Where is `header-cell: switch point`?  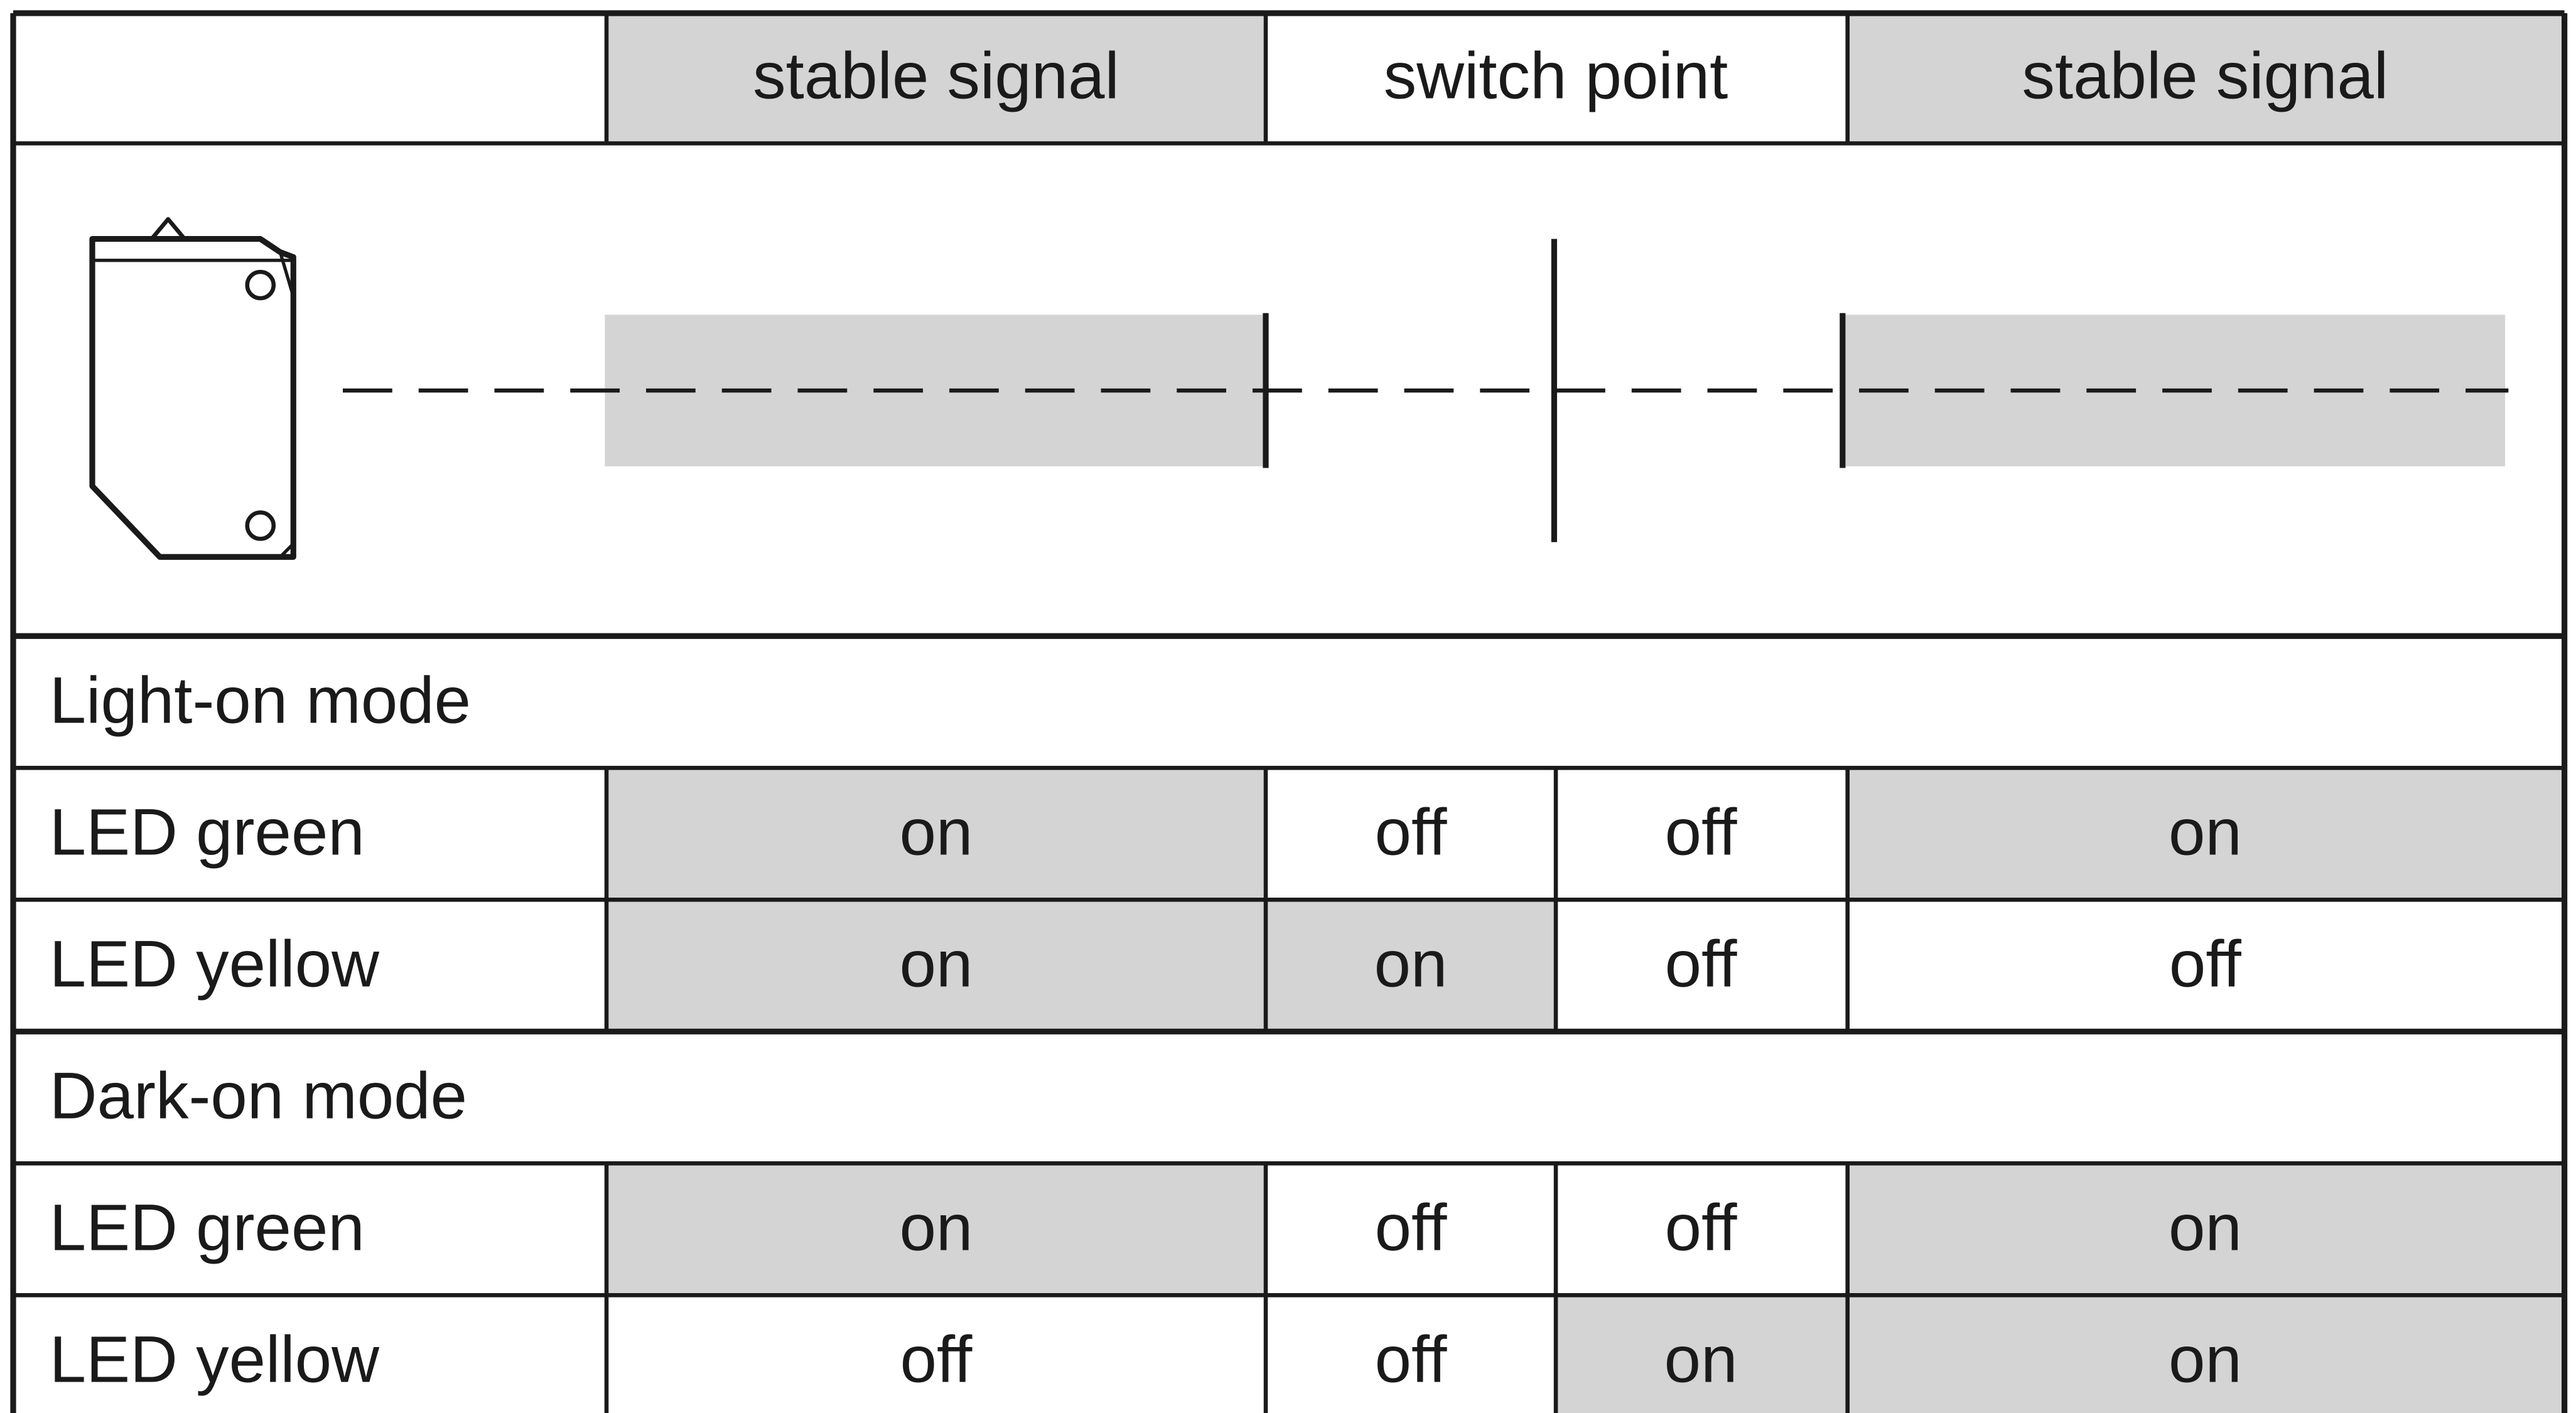 header-cell: switch point is located at coordinates (1556, 75).